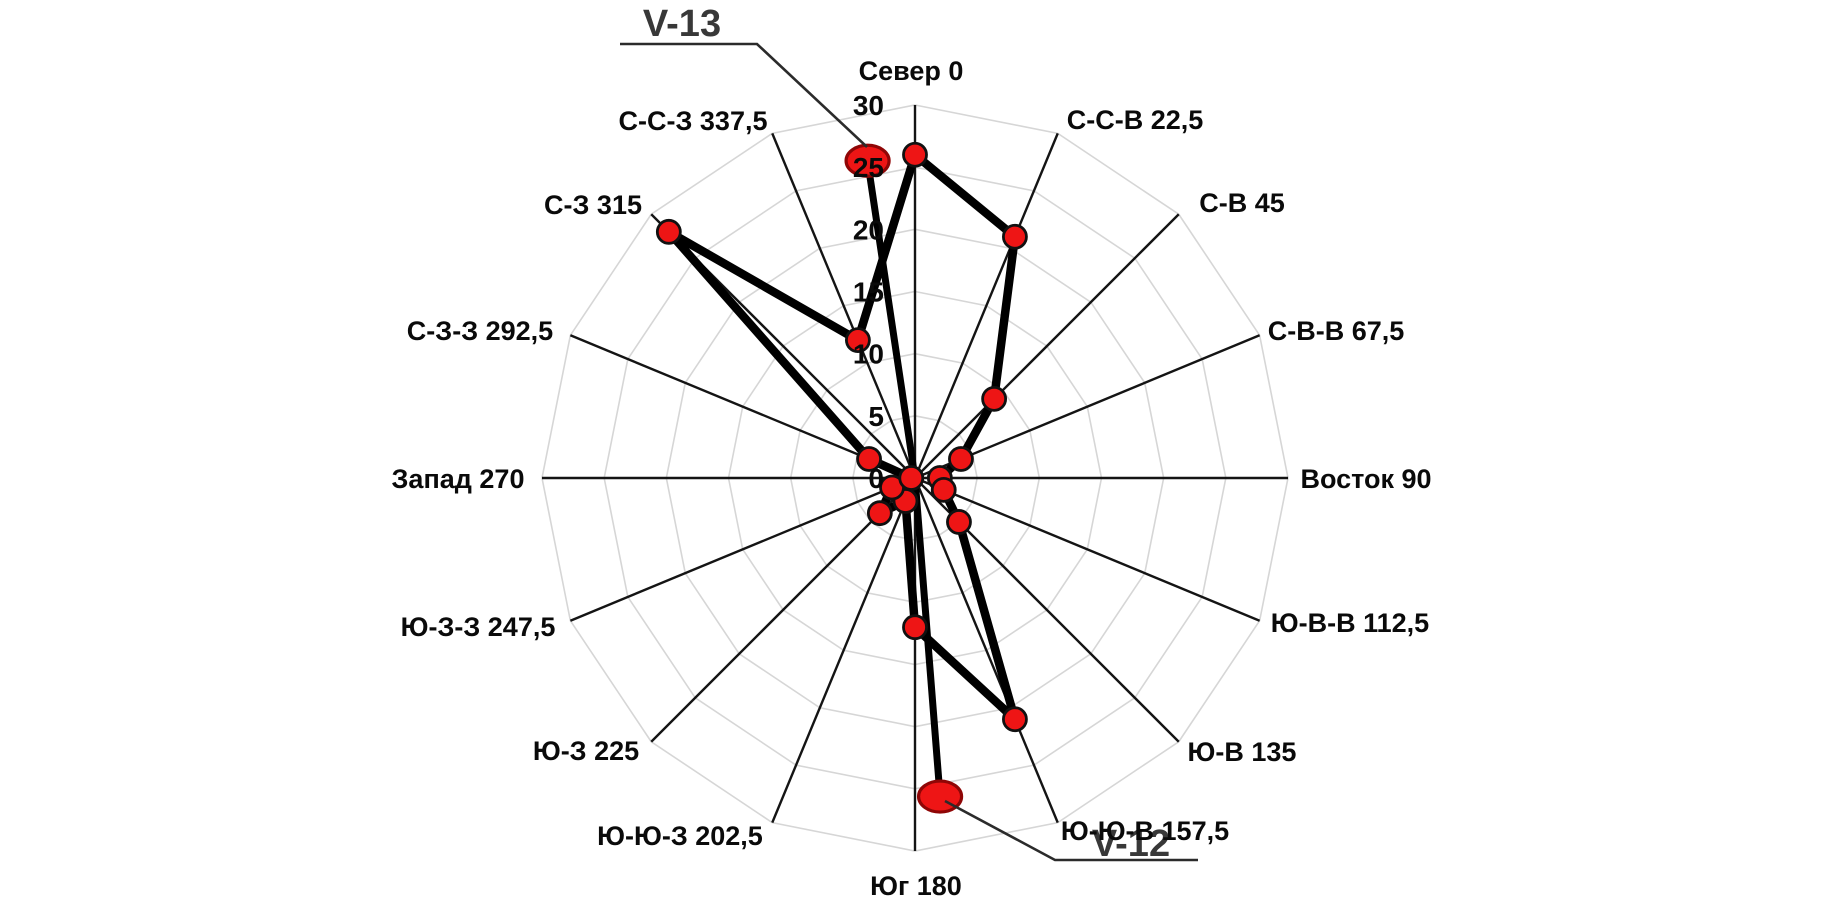  I want to click on v12-leader-line, so click(1071, 830).